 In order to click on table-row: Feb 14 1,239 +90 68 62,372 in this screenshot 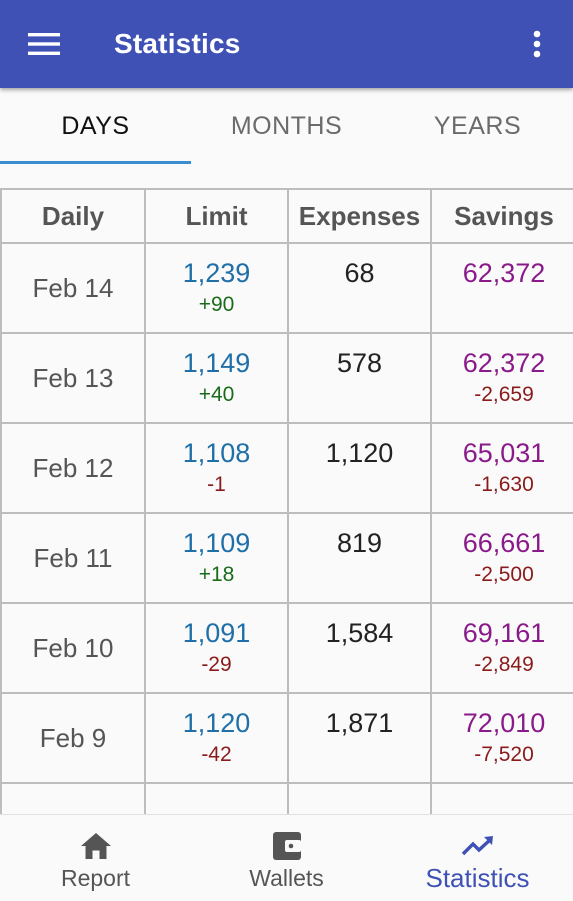, I will do `click(286, 288)`.